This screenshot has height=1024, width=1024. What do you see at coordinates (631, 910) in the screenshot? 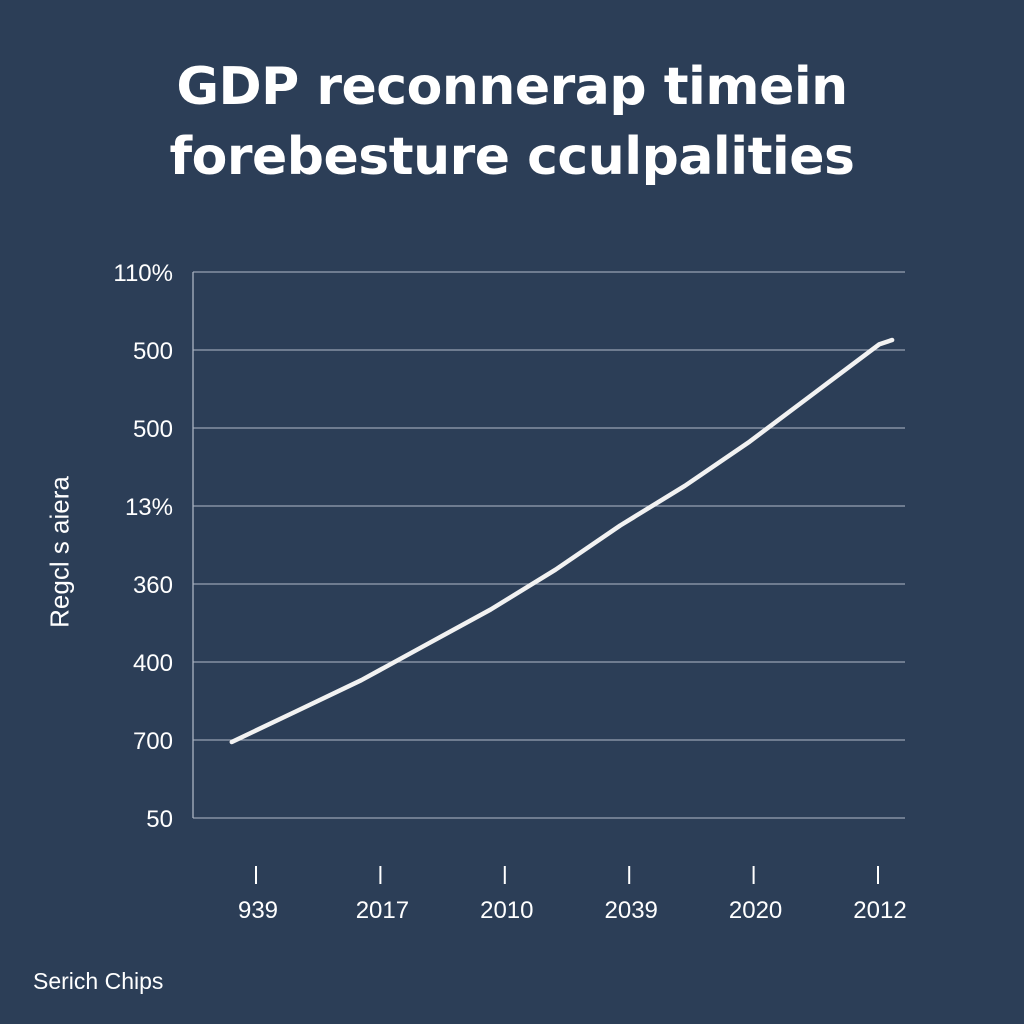
I see `x-tick-label: 2039` at bounding box center [631, 910].